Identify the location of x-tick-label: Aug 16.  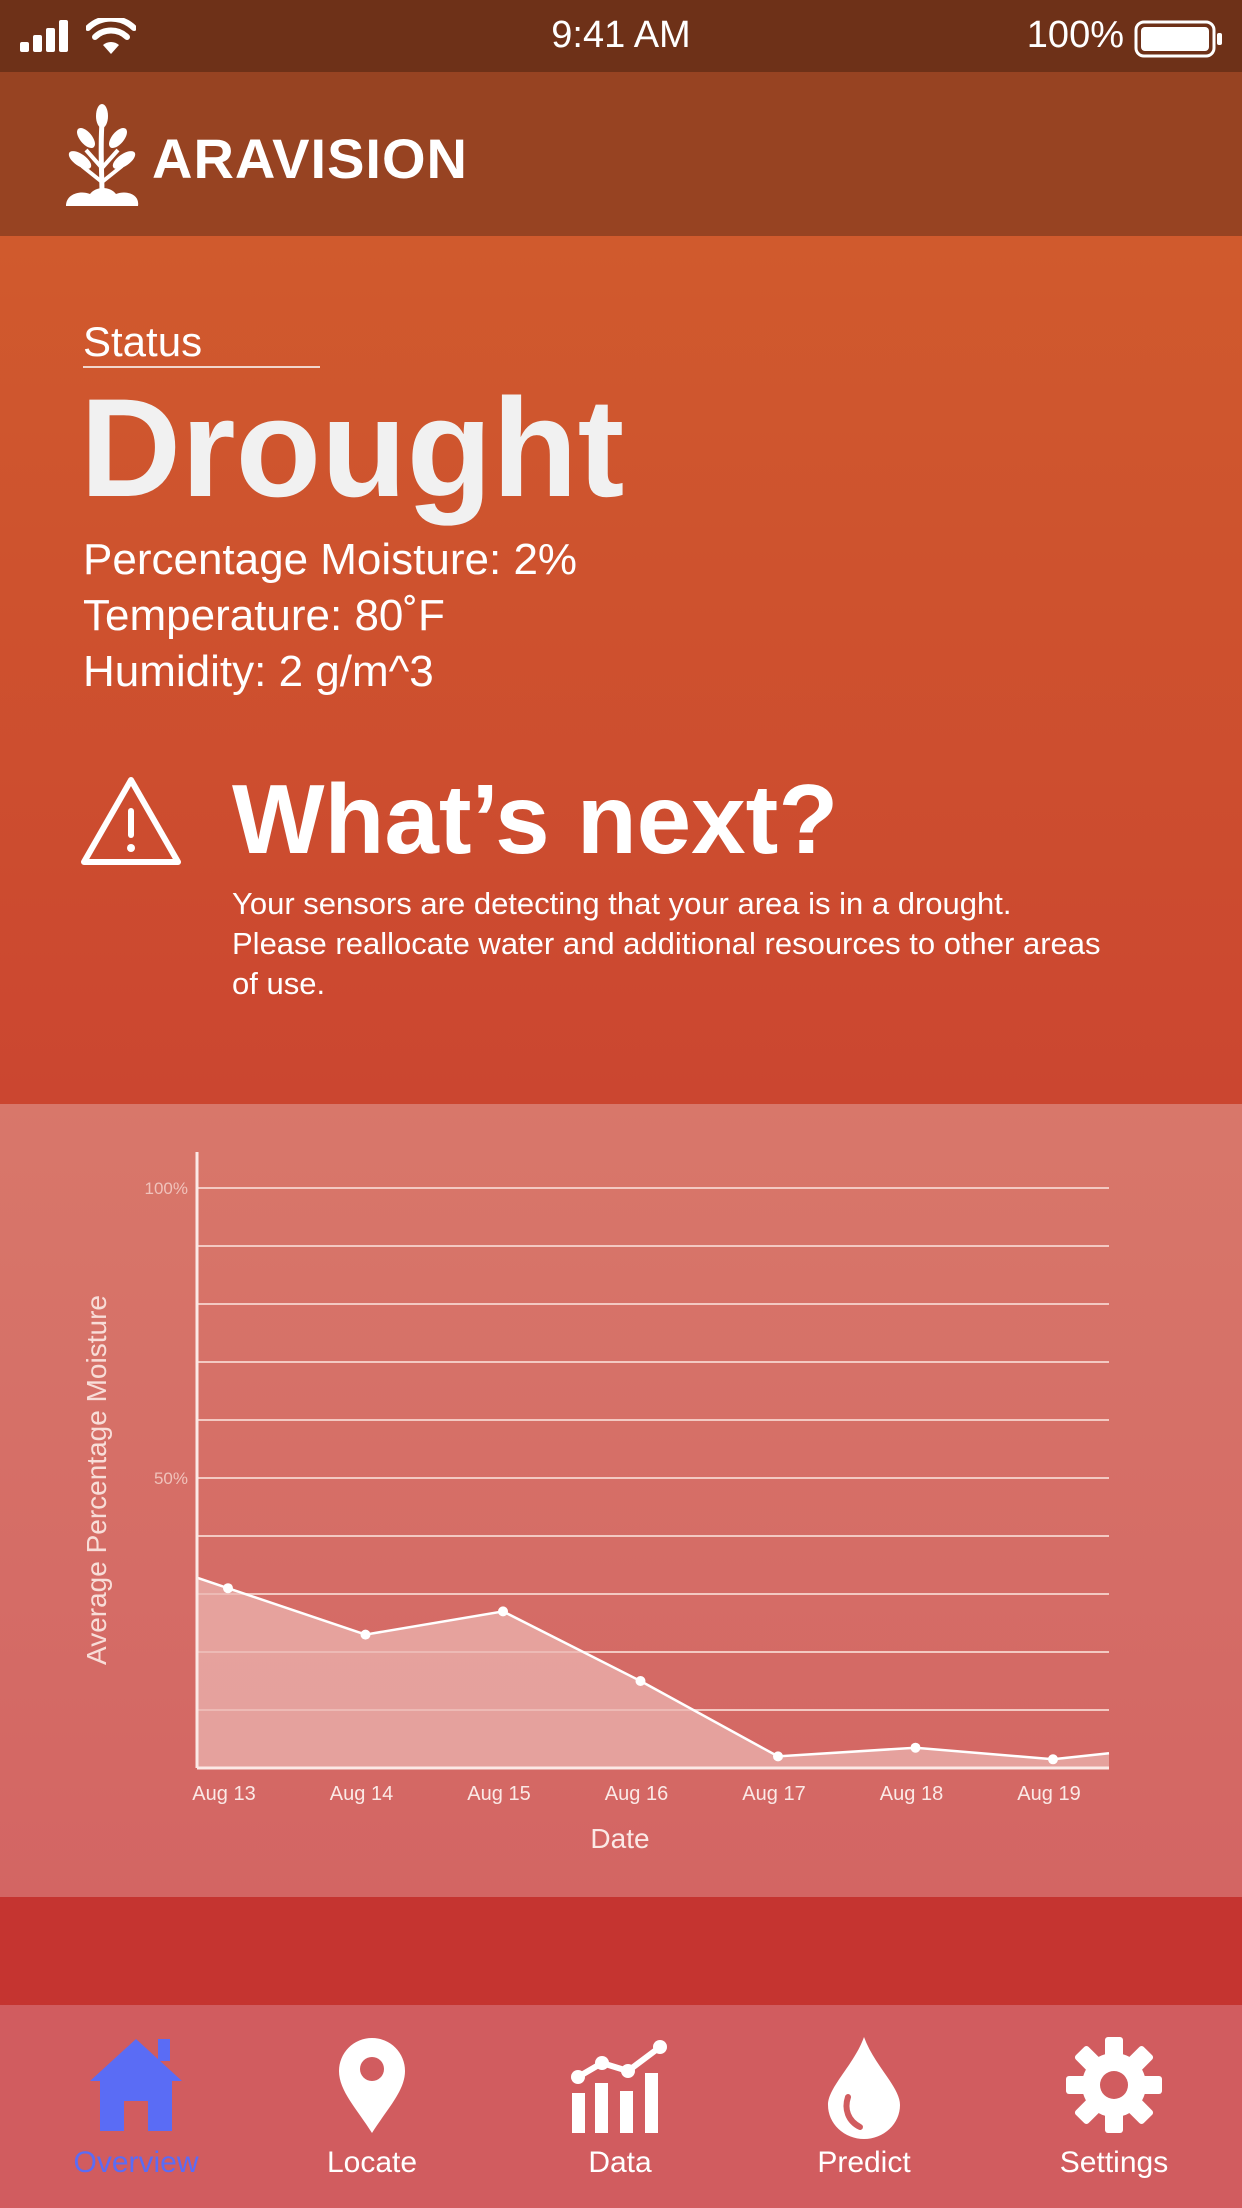
(636, 1794).